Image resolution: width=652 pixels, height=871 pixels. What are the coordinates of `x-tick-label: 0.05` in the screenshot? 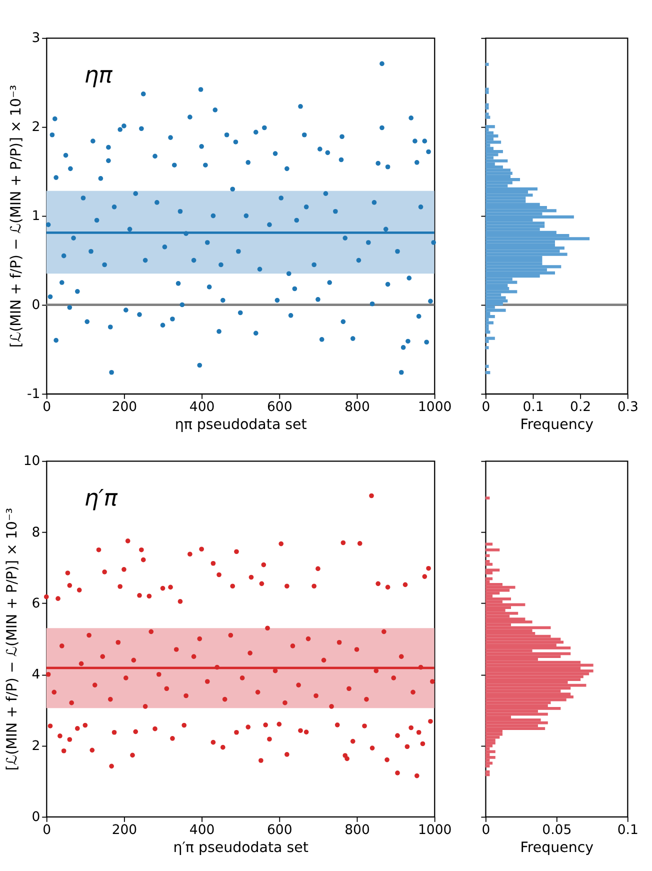 It's located at (557, 830).